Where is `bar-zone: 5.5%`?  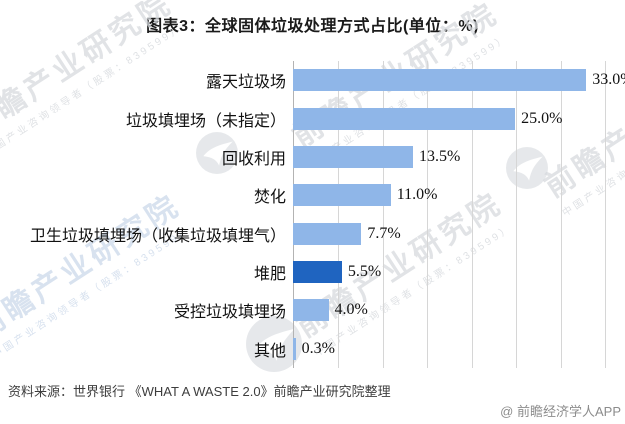
bar-zone: 5.5% is located at coordinates (459, 272).